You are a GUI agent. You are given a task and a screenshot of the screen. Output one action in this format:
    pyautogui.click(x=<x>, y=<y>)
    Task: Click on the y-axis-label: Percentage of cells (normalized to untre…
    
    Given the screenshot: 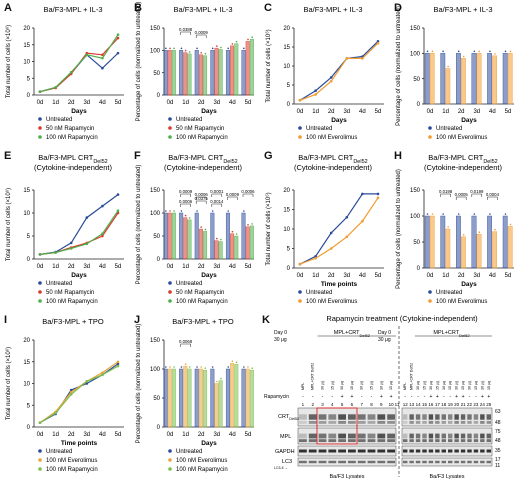 What is the action you would take?
    pyautogui.click(x=139, y=384)
    